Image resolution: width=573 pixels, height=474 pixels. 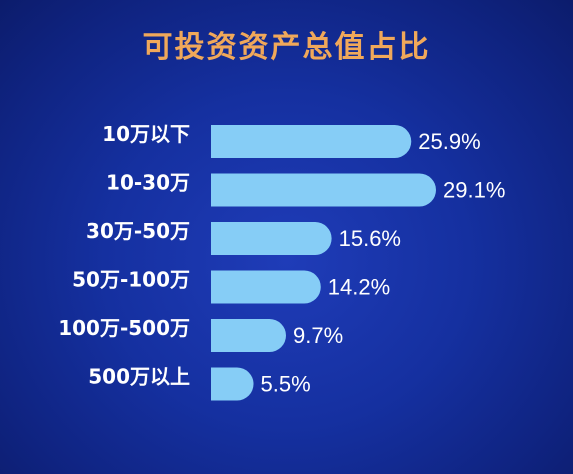 What do you see at coordinates (449, 141) in the screenshot?
I see `value-label: 25.9%` at bounding box center [449, 141].